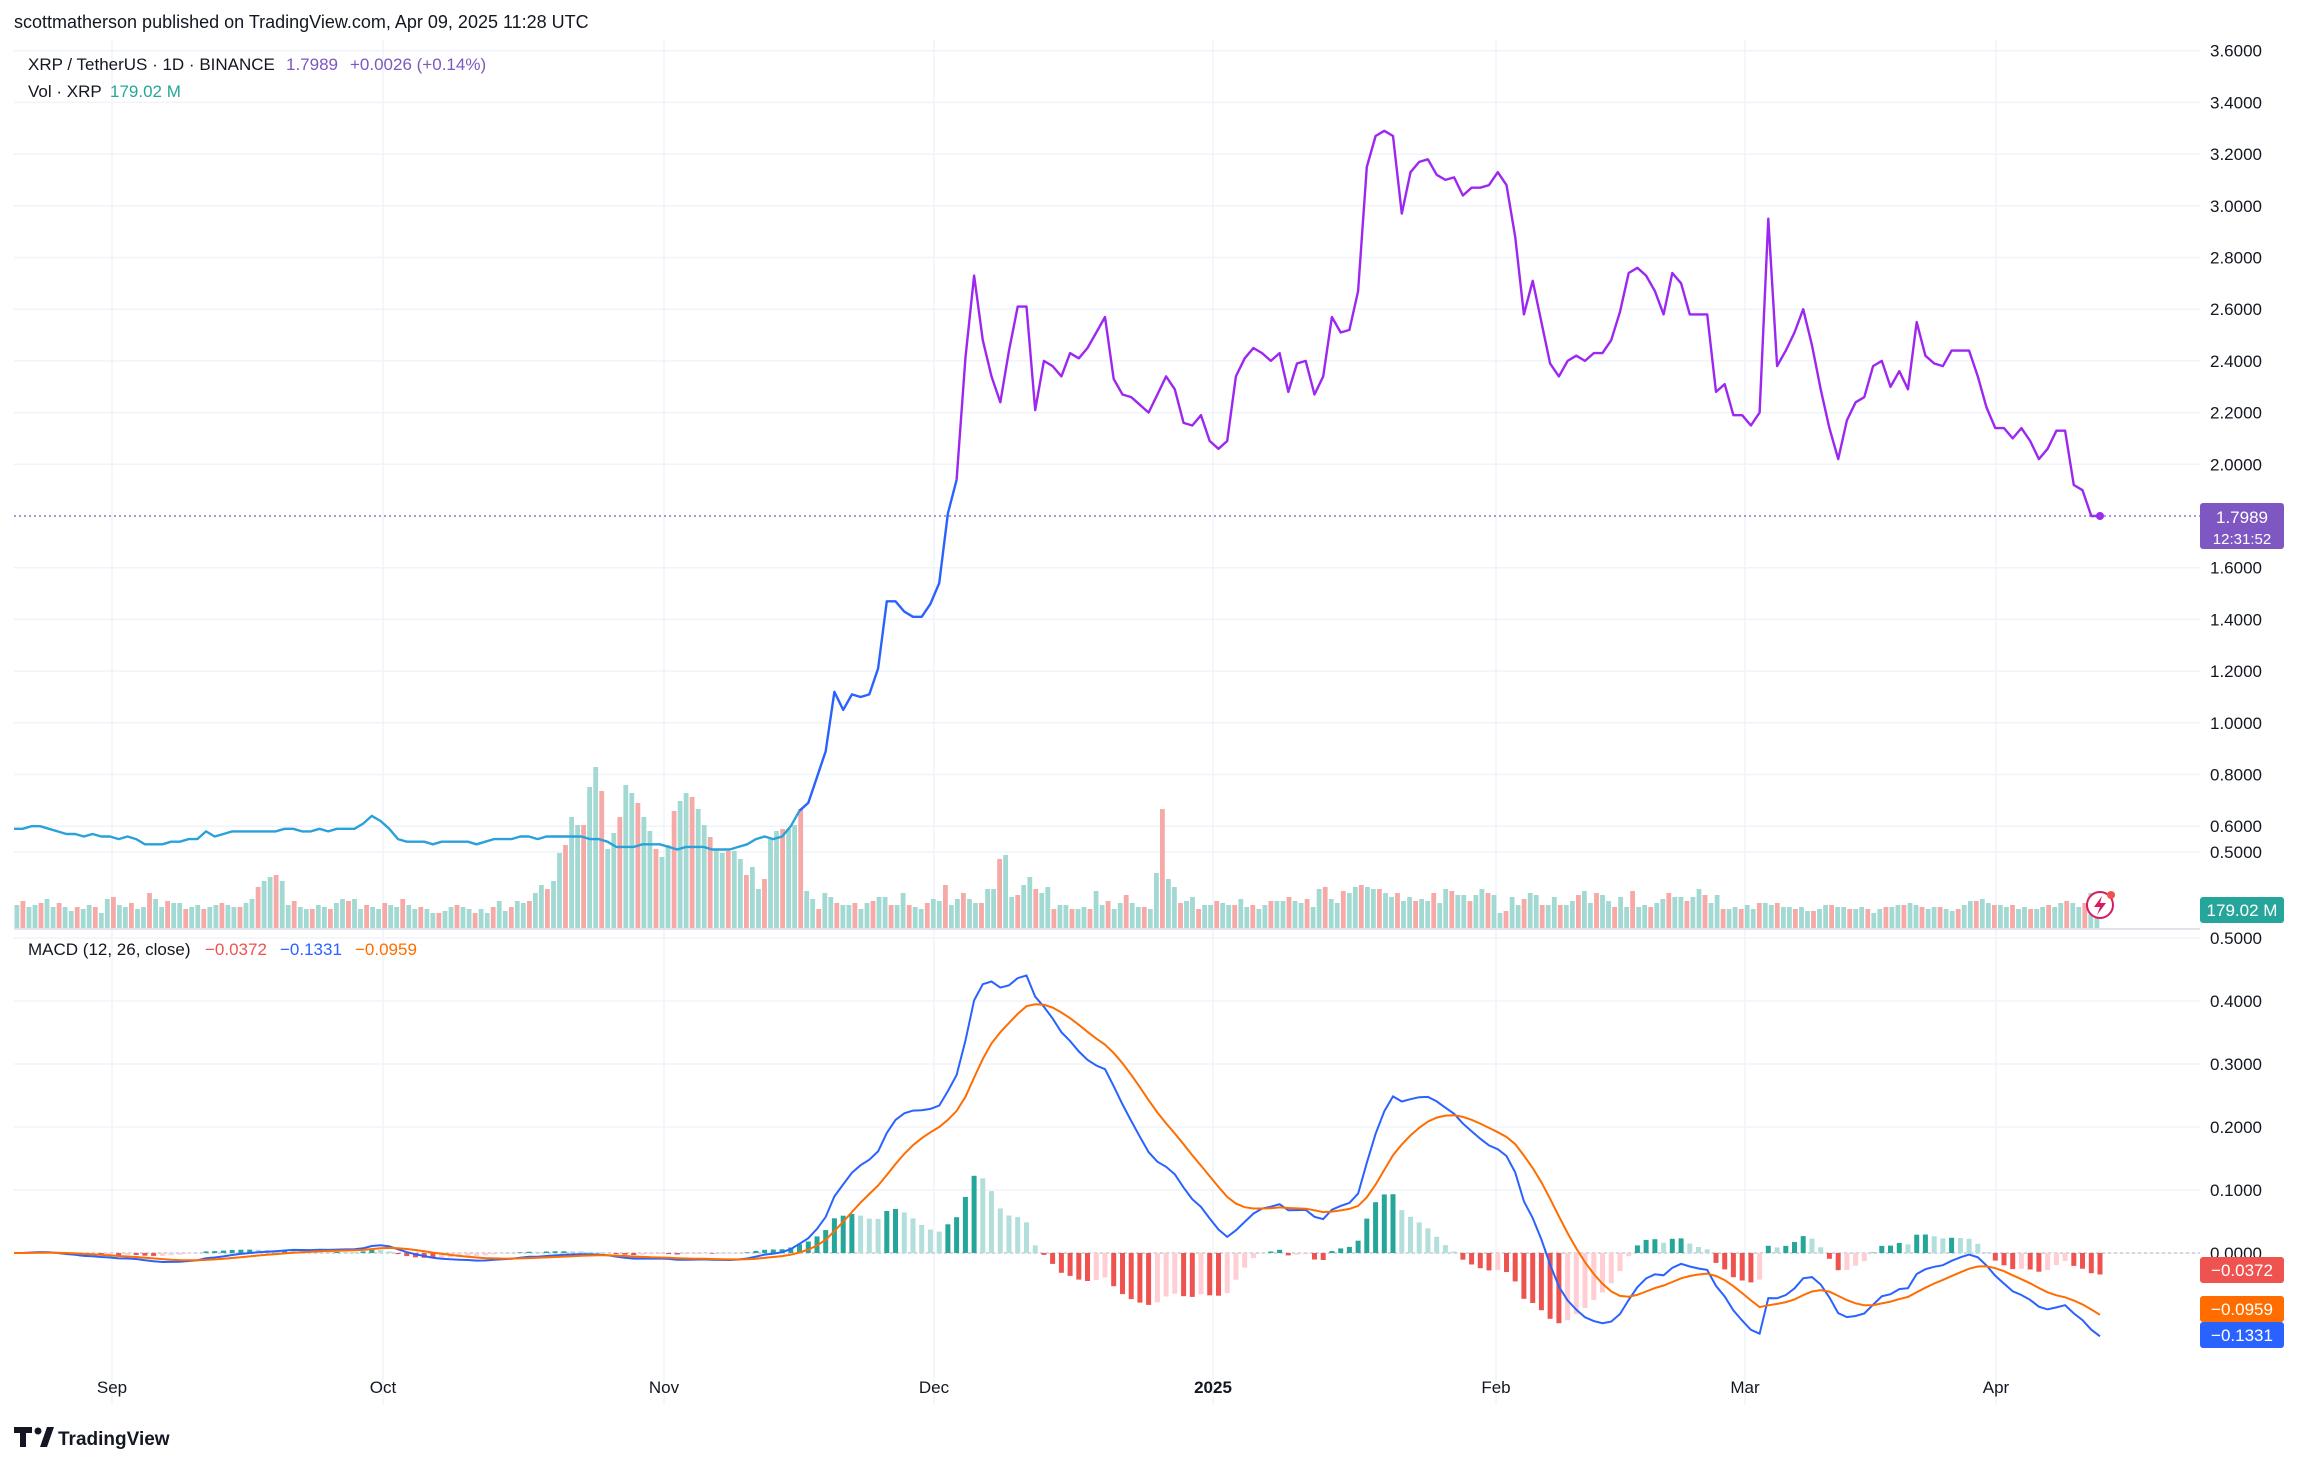  I want to click on tradingview-logo, so click(34, 1437).